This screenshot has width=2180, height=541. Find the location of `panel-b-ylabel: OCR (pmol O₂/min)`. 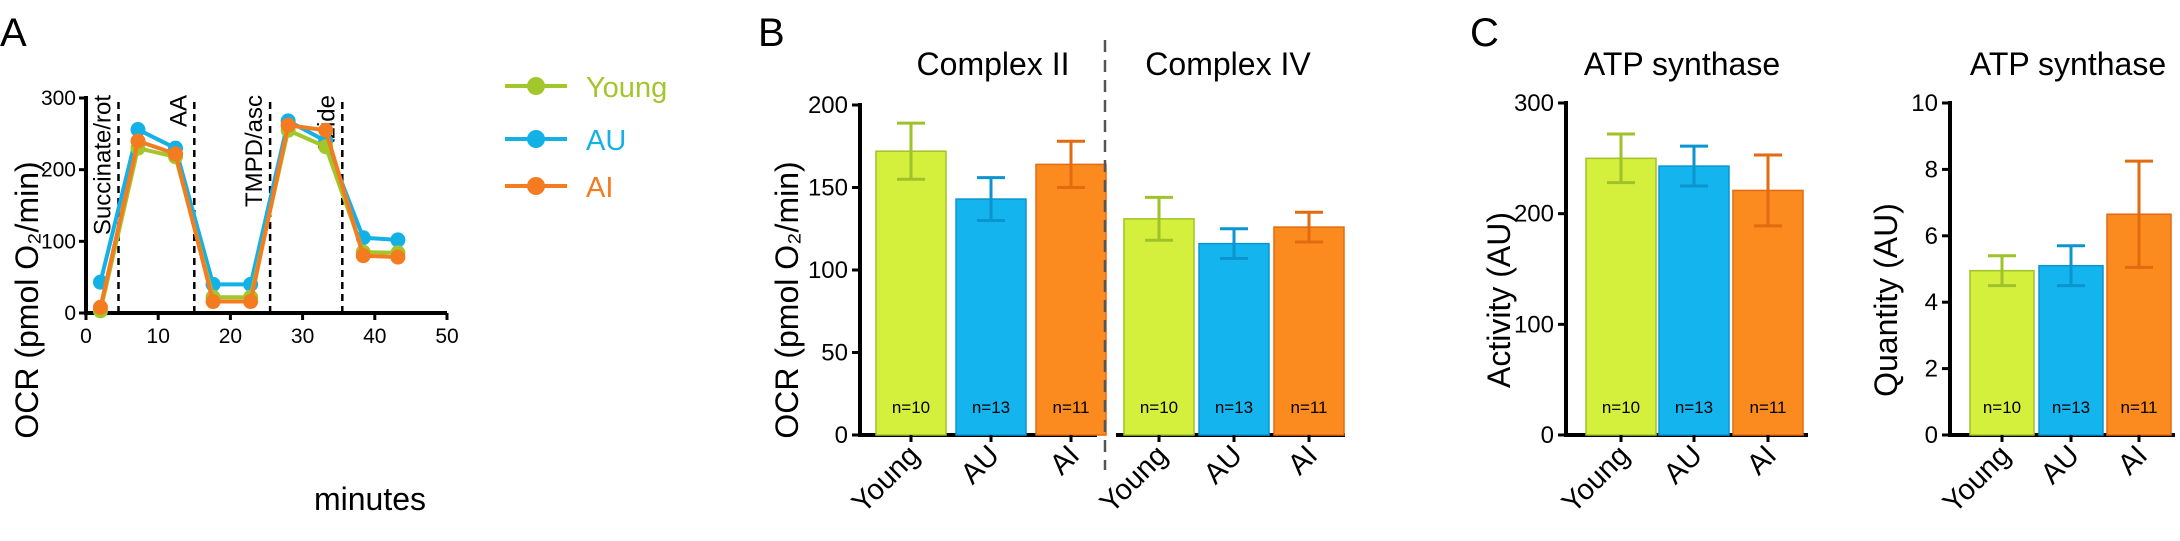

panel-b-ylabel: OCR (pmol O₂/min) is located at coordinates (787, 299).